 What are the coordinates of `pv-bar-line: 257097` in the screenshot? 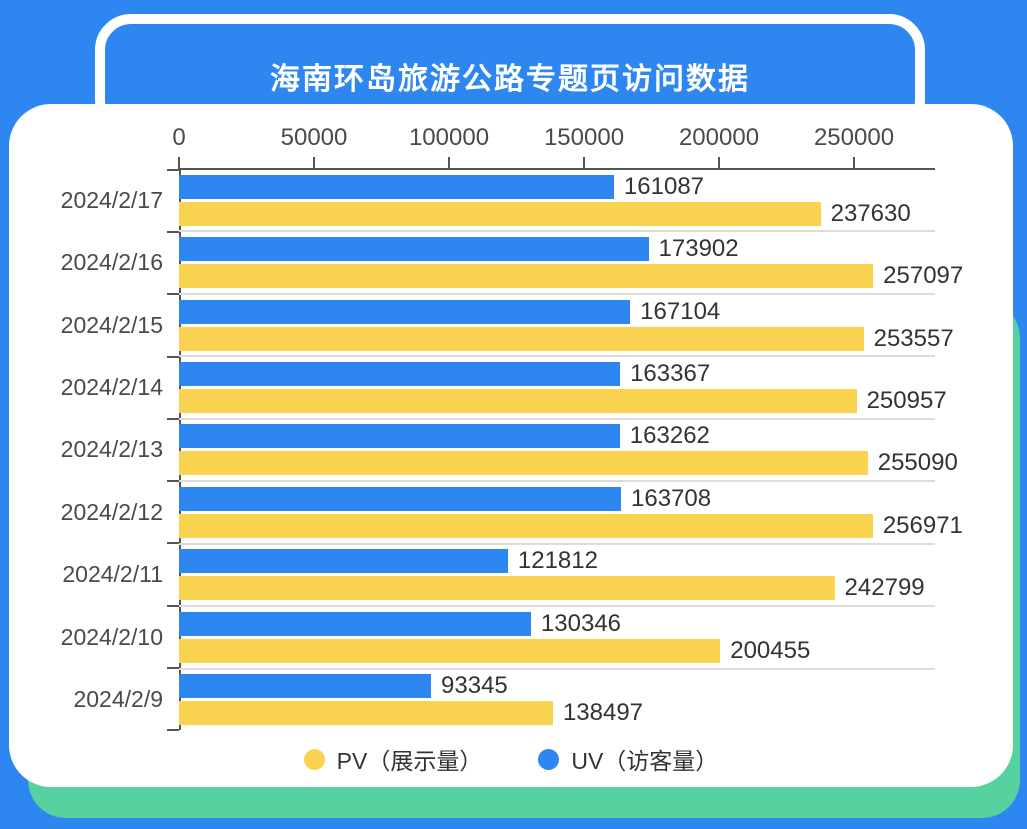 It's located at (571, 276).